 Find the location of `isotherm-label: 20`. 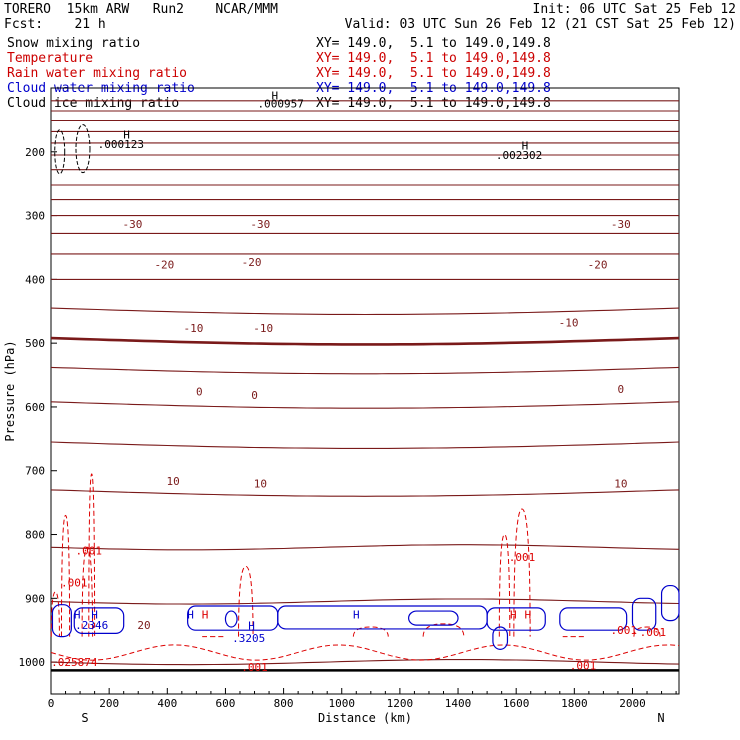

isotherm-label: 20 is located at coordinates (143, 625).